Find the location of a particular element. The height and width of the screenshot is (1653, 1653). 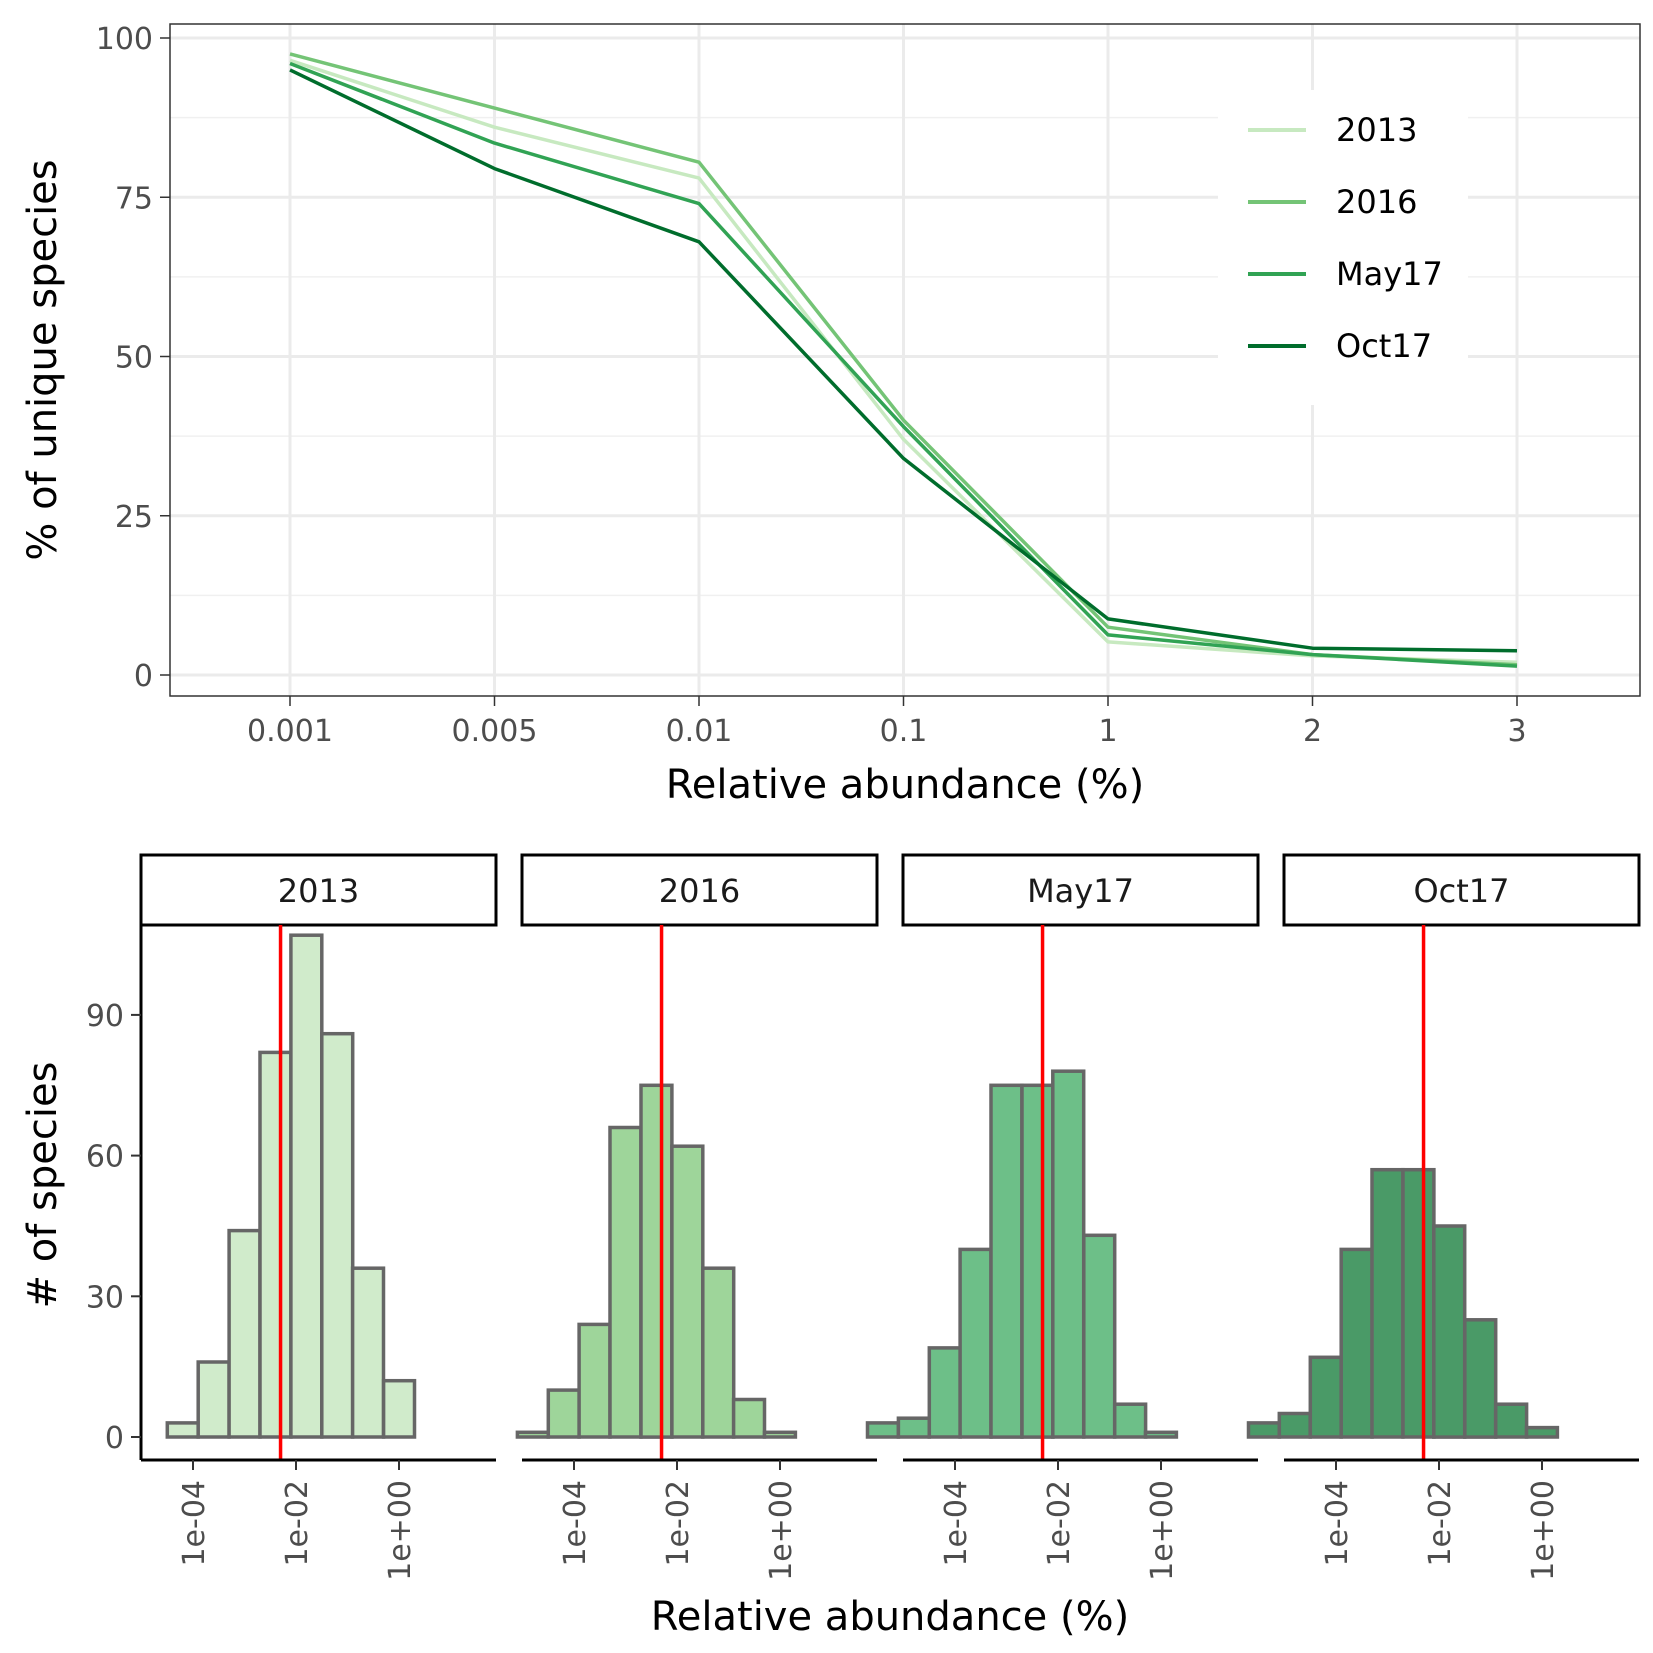

histogram-y-tick-label: 90 is located at coordinates (105, 1016).